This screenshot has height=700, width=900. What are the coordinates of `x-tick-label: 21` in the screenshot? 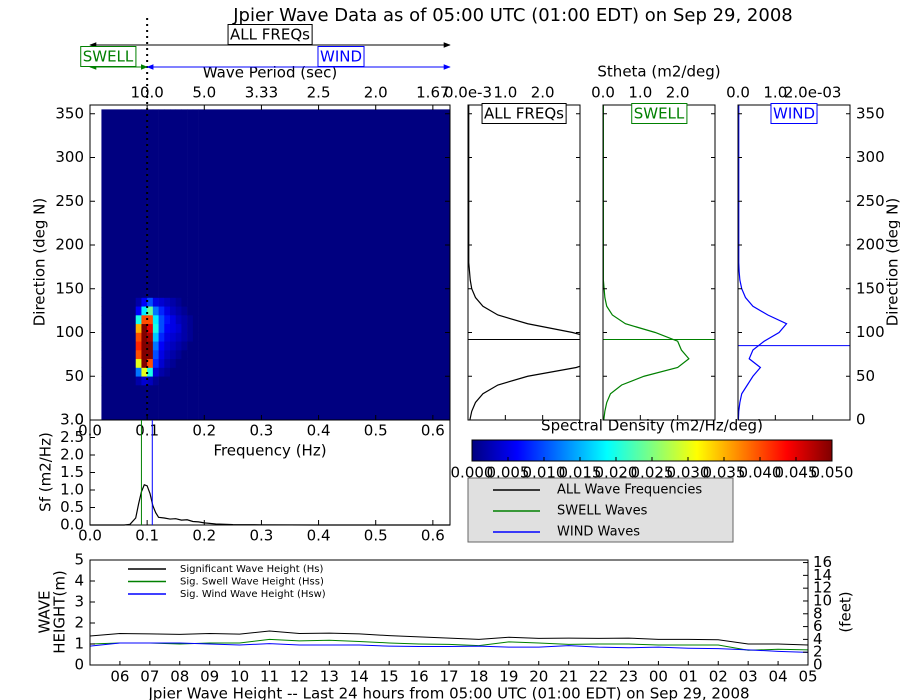 It's located at (568, 677).